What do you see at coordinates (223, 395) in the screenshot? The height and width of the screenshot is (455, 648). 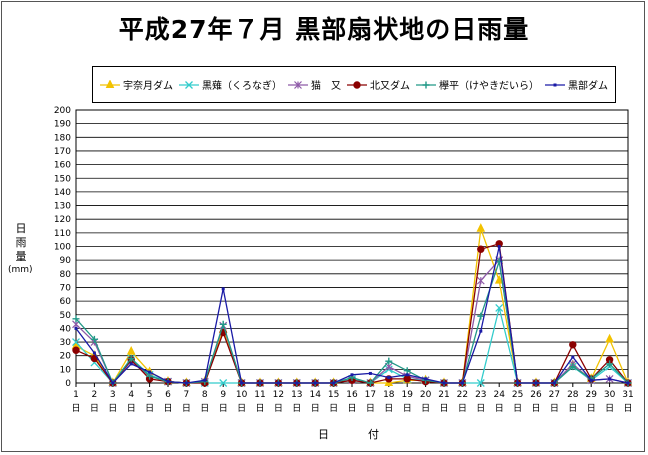 I see `x-tick-label: 9` at bounding box center [223, 395].